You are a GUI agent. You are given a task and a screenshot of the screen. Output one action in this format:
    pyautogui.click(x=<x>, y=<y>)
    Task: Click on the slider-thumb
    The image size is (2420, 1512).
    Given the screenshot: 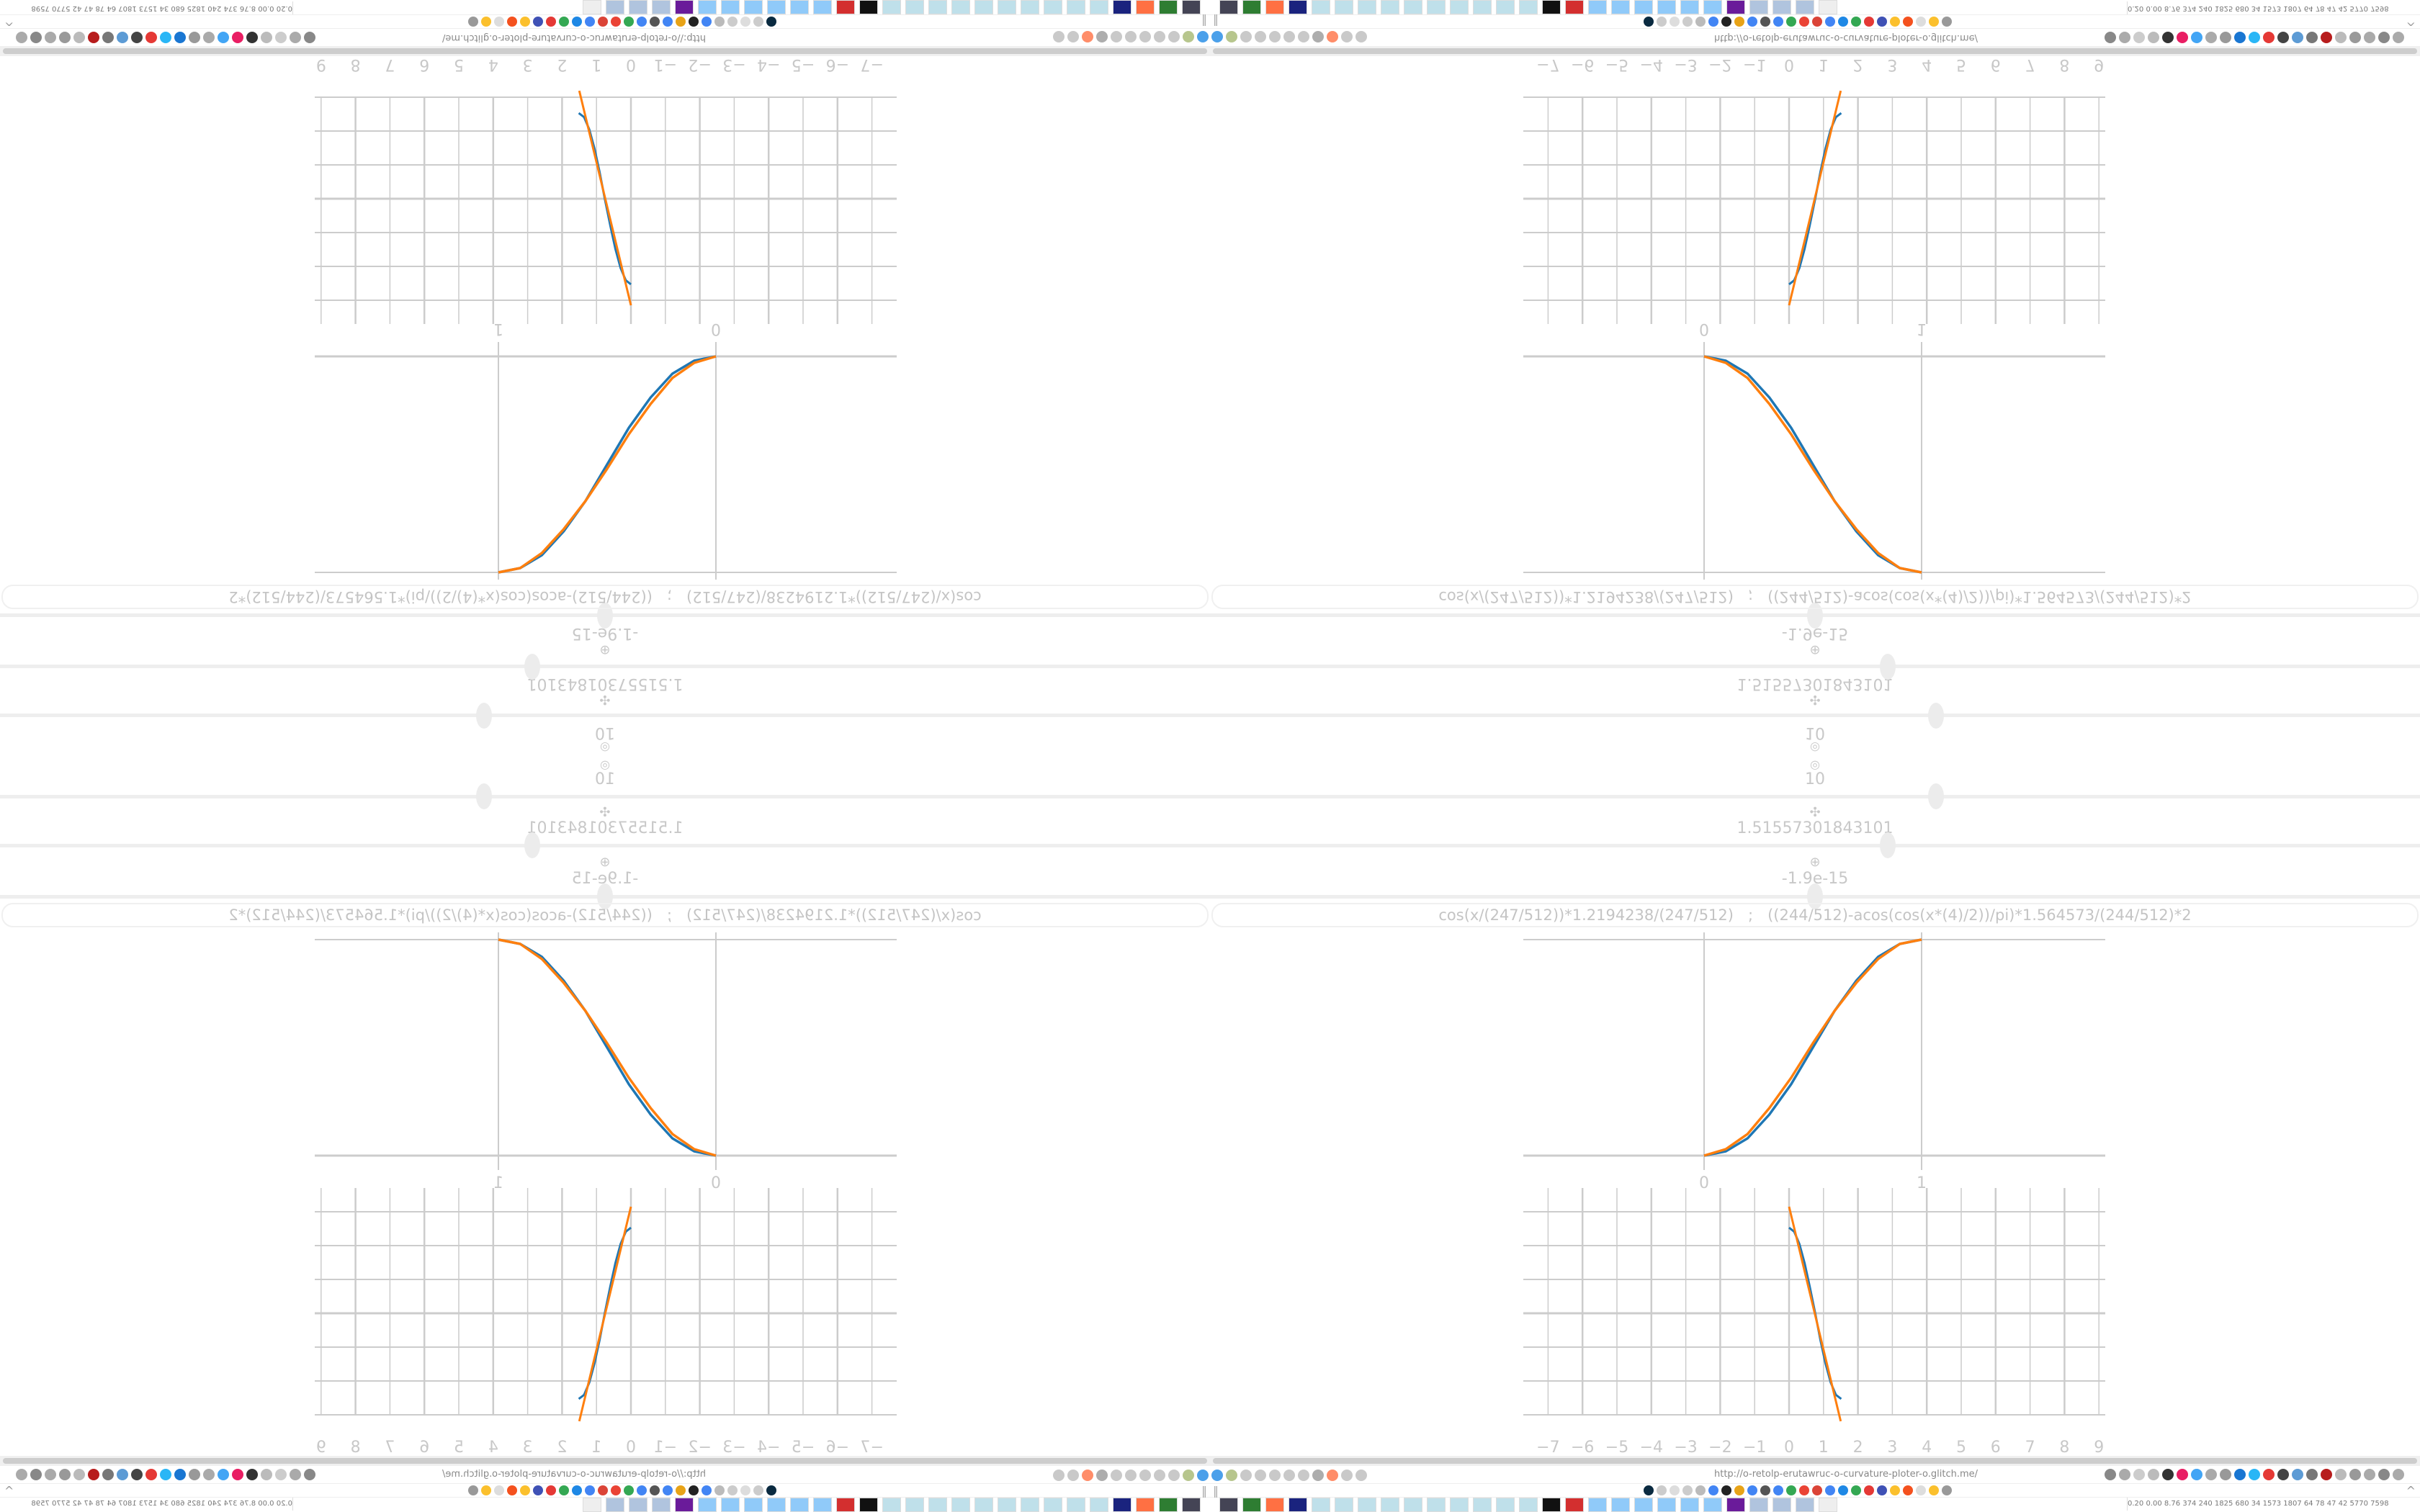 What is the action you would take?
    pyautogui.click(x=1936, y=796)
    